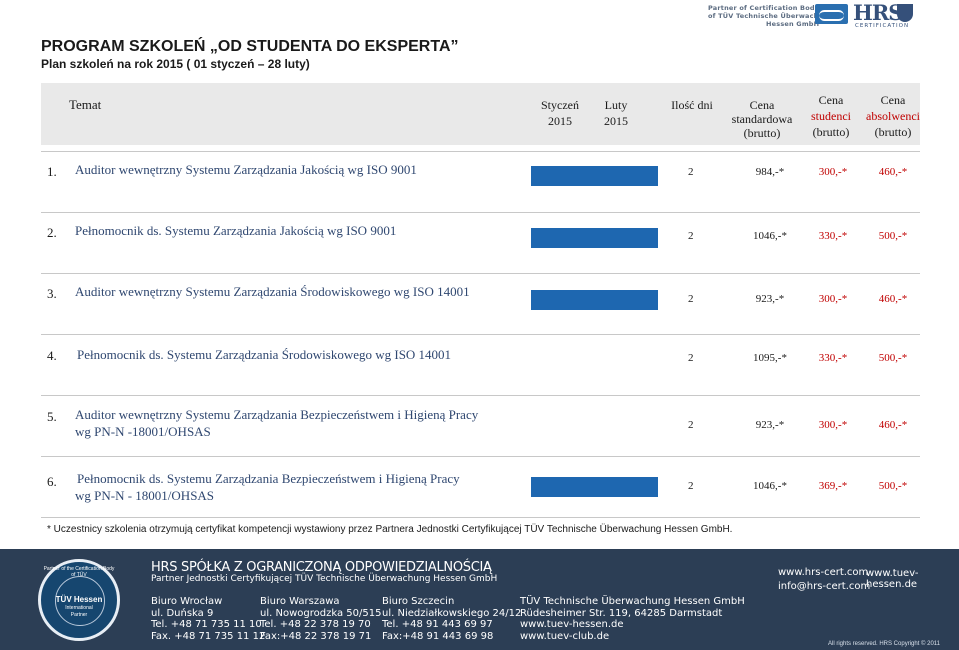  What do you see at coordinates (616, 113) in the screenshot?
I see `header-february: Luty 2015` at bounding box center [616, 113].